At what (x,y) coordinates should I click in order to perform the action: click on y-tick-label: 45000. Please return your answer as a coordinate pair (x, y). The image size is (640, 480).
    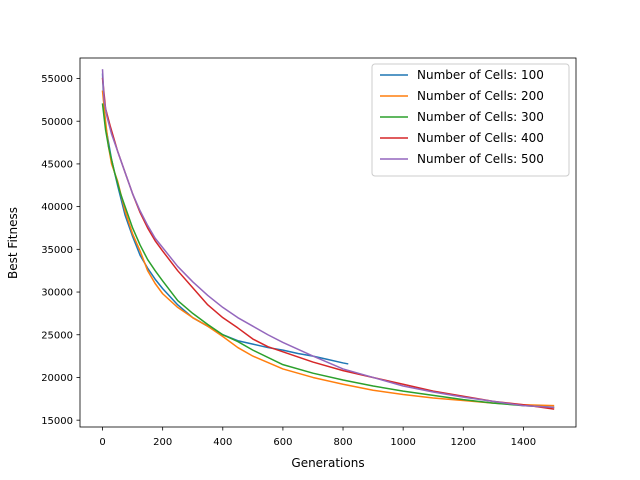
    Looking at the image, I should click on (57, 165).